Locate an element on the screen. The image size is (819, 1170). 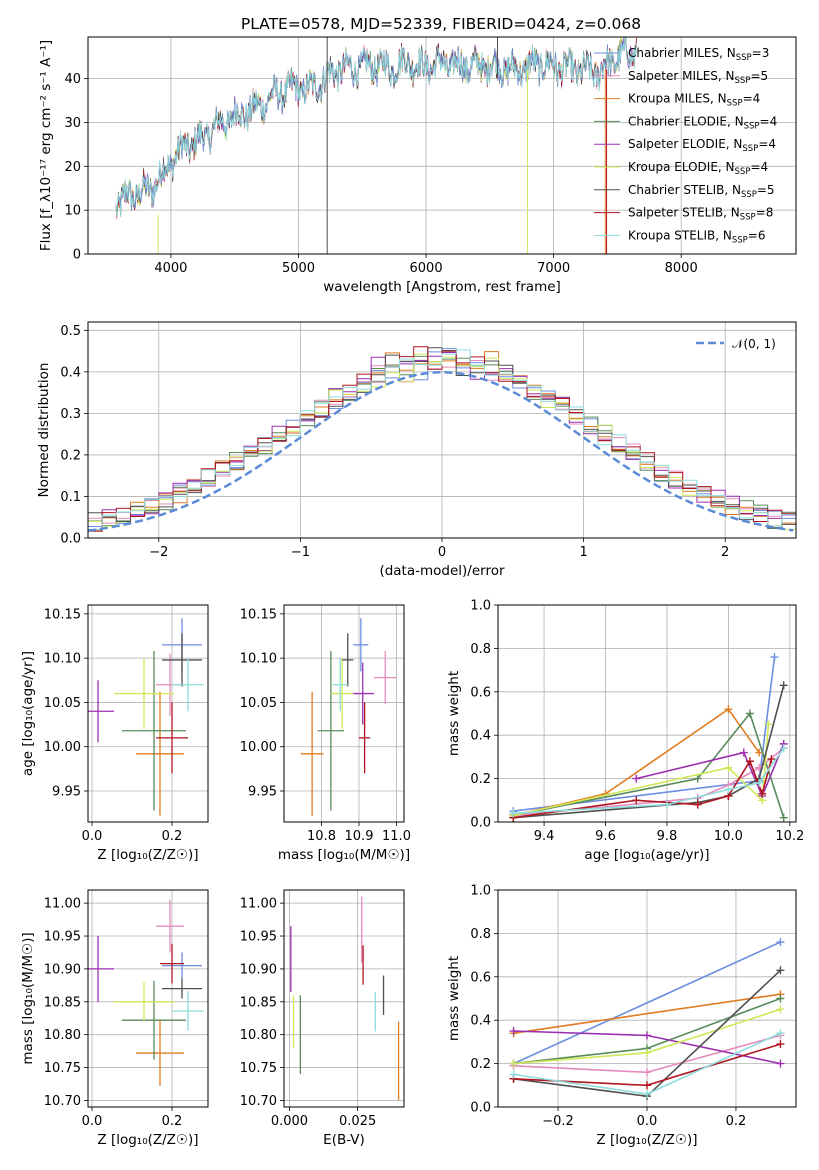
legend-label: Chabrier STELIB, NSSP=5 is located at coordinates (701, 191).